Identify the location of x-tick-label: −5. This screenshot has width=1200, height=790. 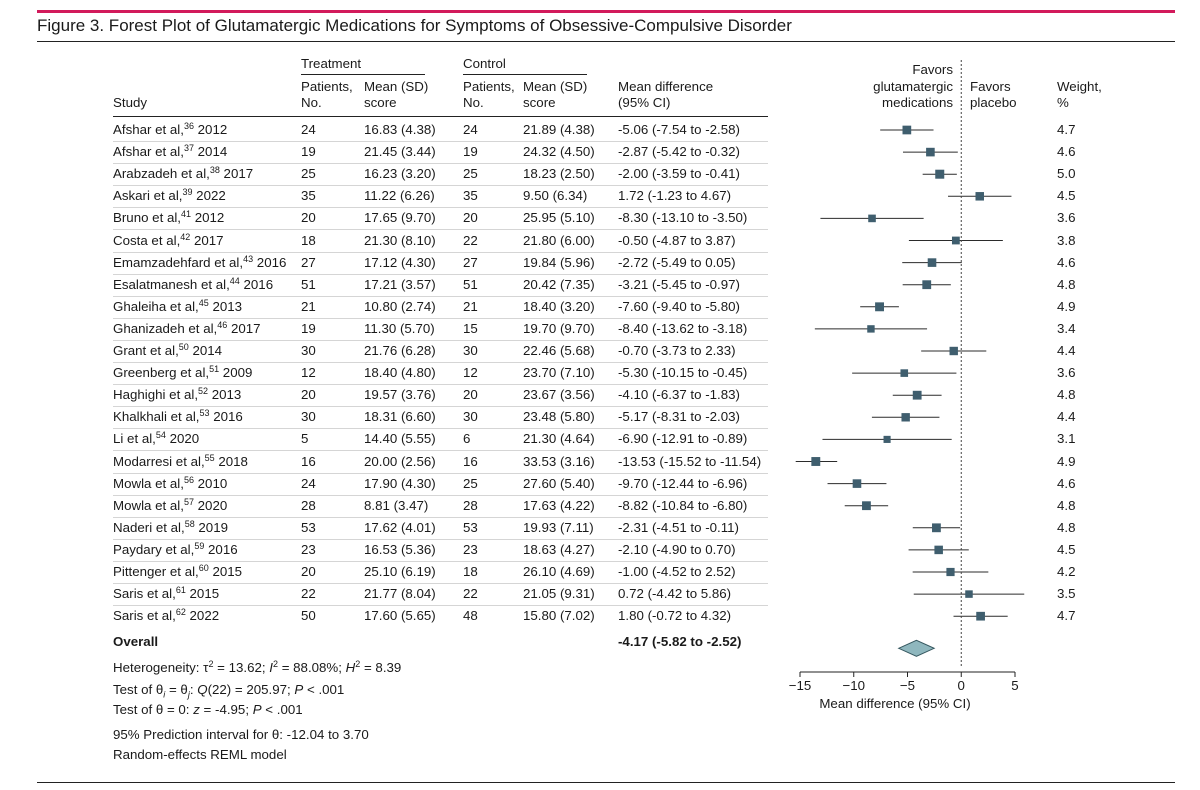
(907, 685).